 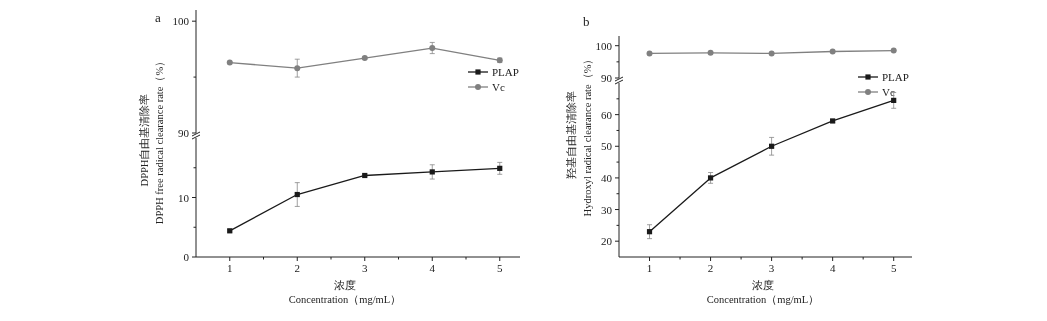 I want to click on chart-title: a, so click(x=158, y=17).